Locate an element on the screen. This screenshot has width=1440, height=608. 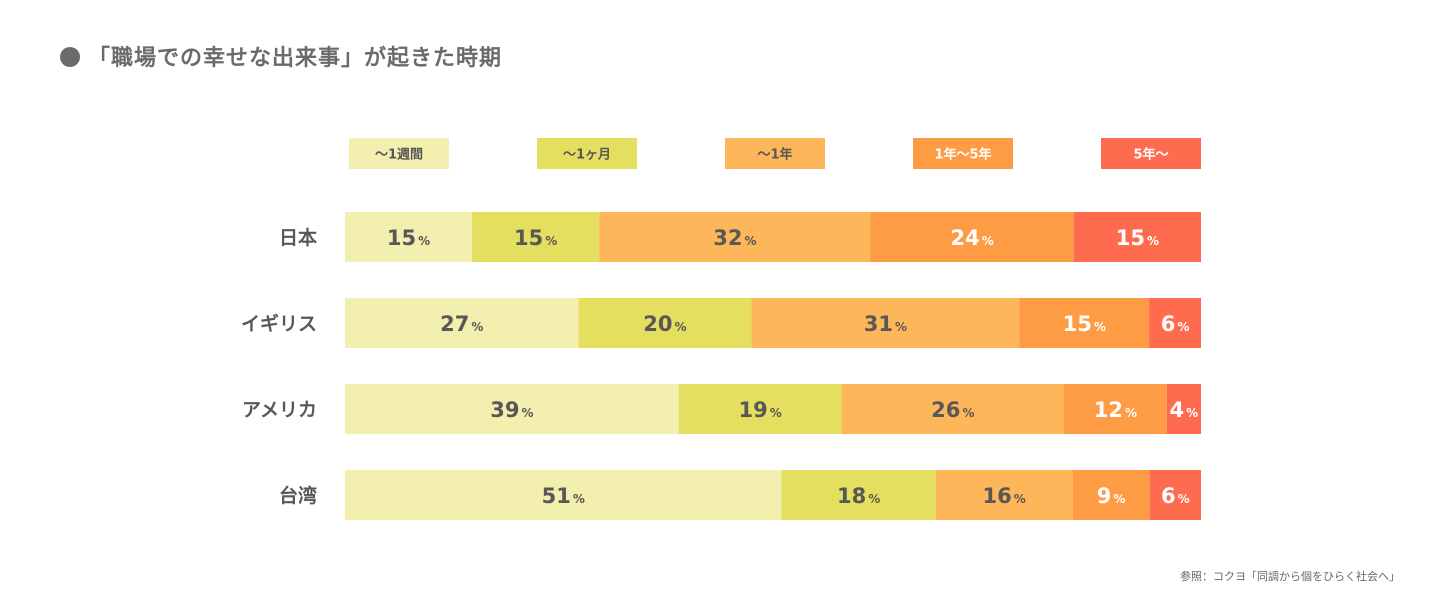
title-bullet-icon is located at coordinates (70, 57).